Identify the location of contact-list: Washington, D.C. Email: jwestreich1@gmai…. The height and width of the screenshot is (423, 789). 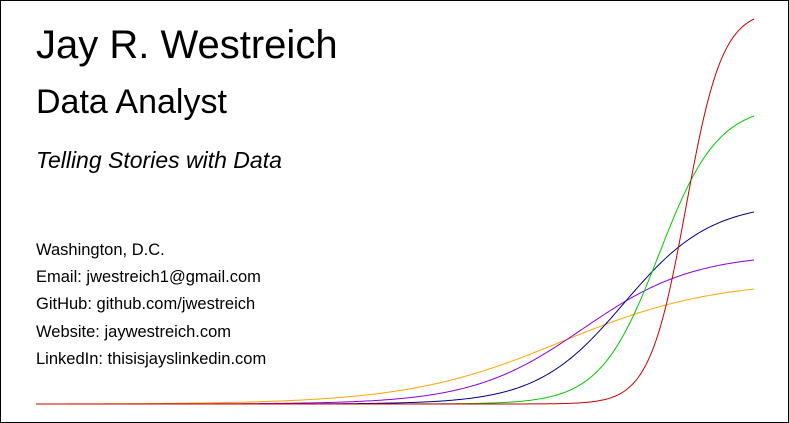
(151, 305).